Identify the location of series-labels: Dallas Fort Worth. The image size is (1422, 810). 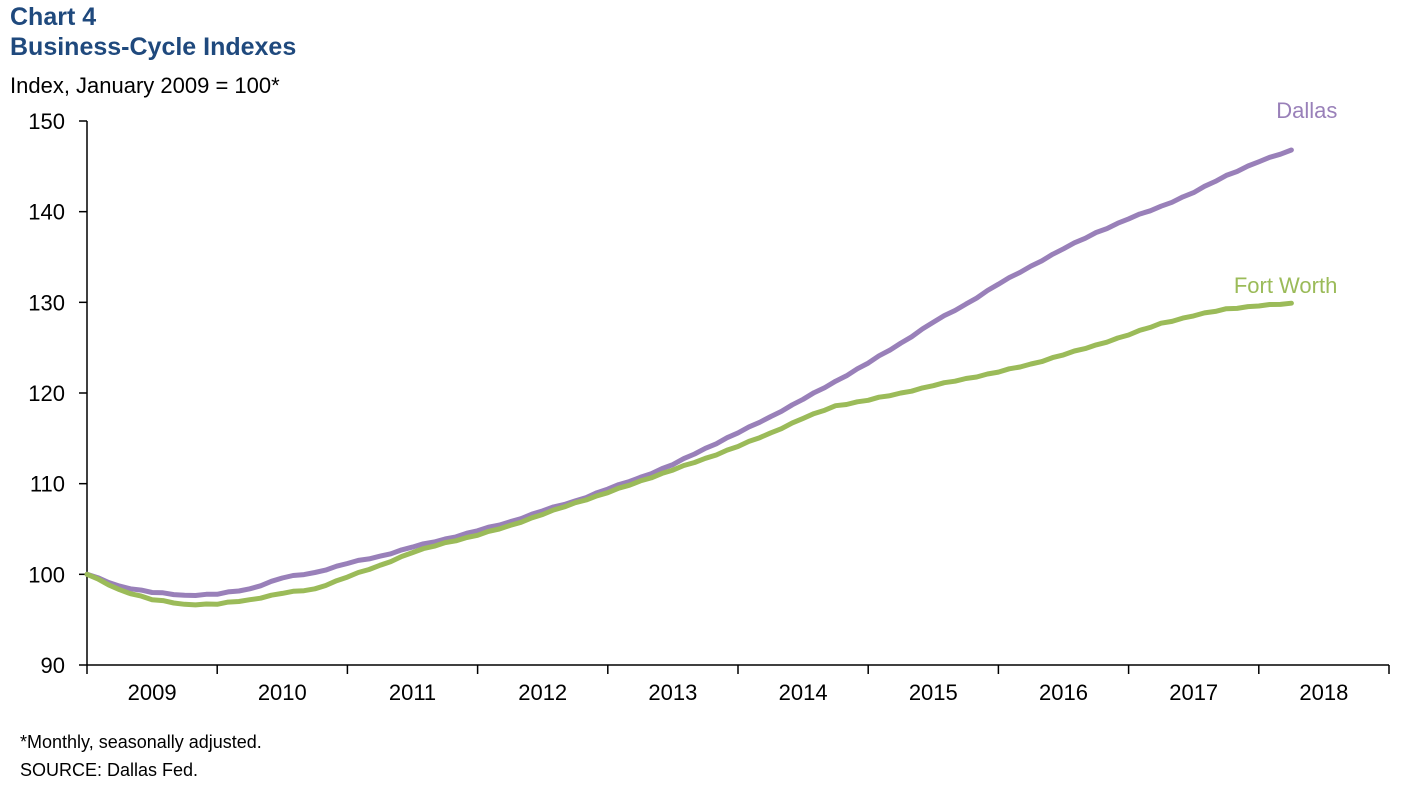
(1286, 198).